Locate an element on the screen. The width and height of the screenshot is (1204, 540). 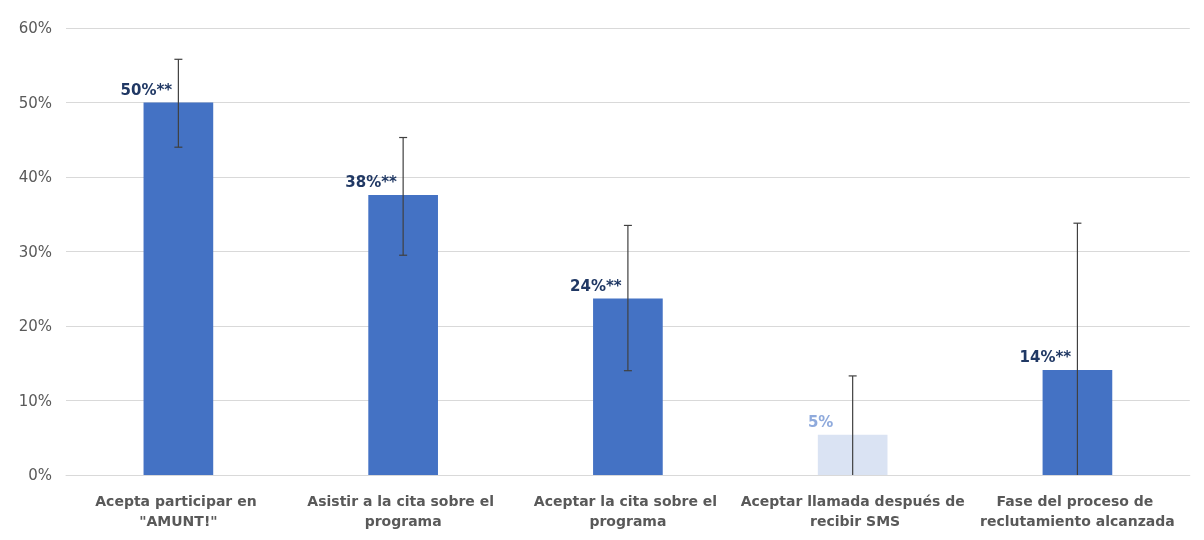
y-tick-label: 20% is located at coordinates (35, 326).